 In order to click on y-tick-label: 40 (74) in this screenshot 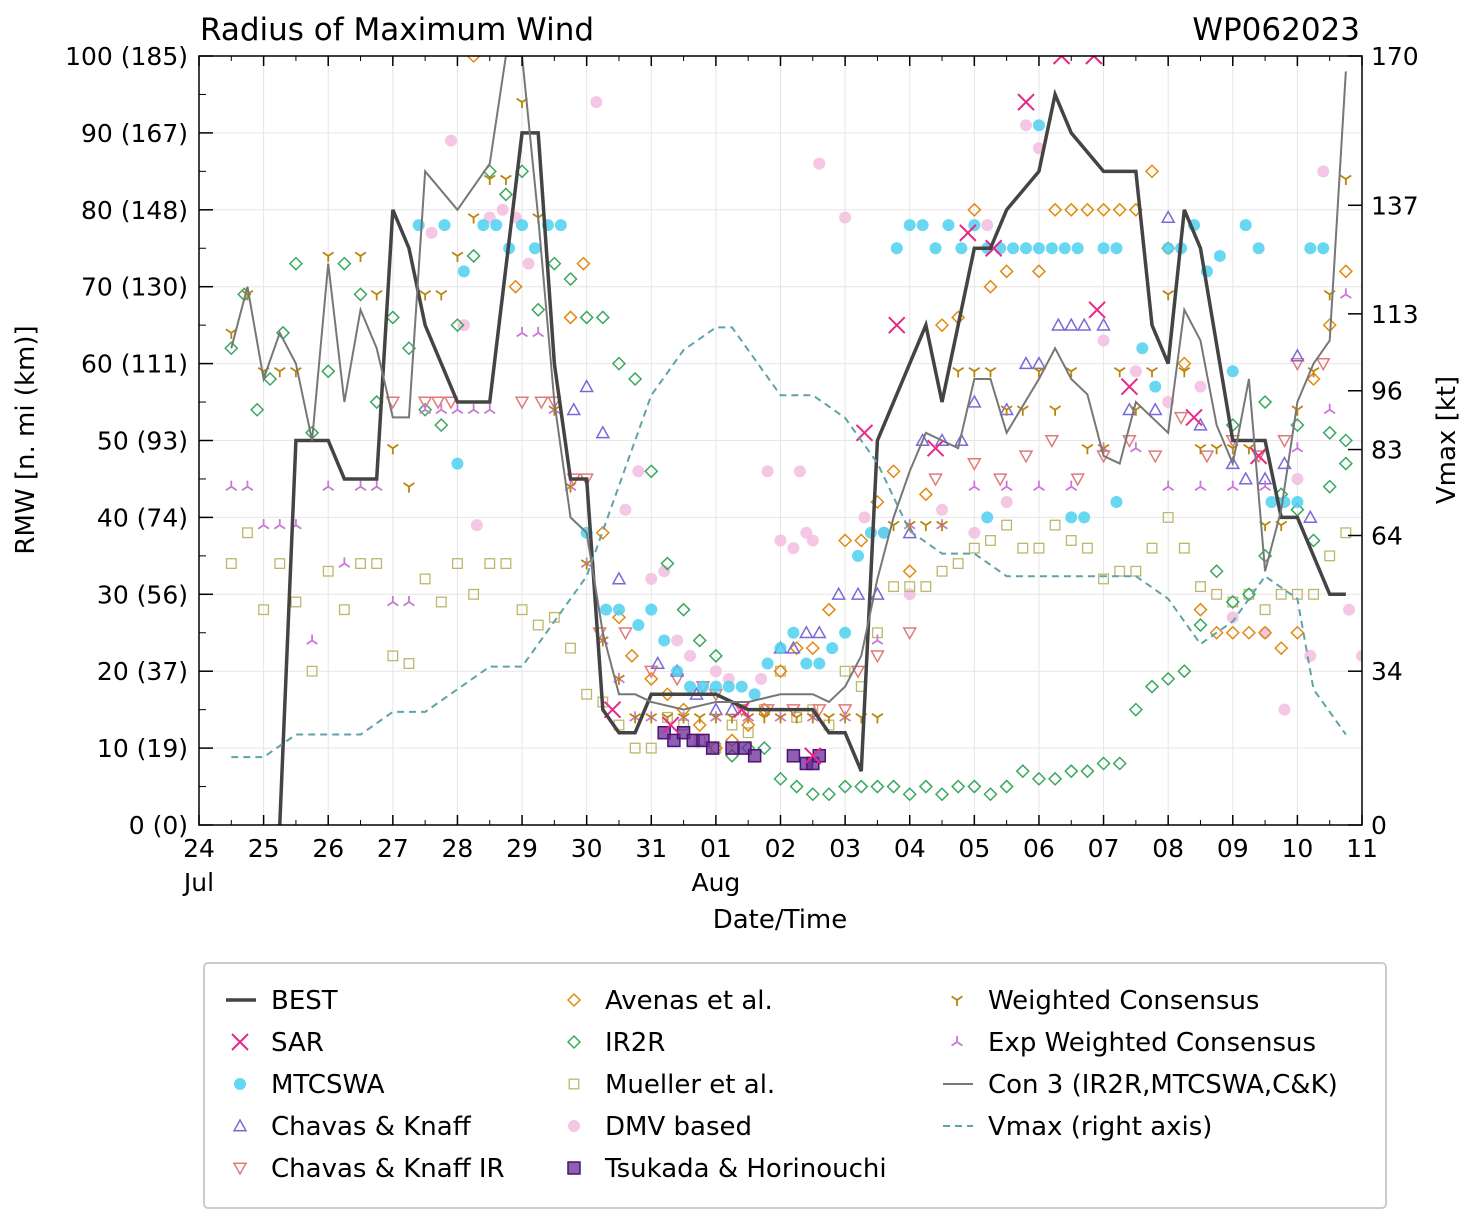, I will do `click(142, 517)`.